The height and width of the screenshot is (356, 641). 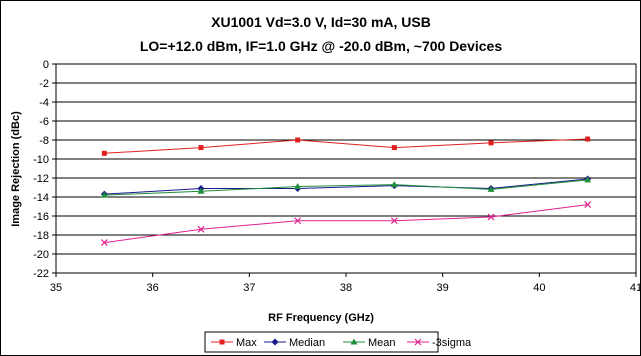 I want to click on series-line-max, so click(x=346, y=146).